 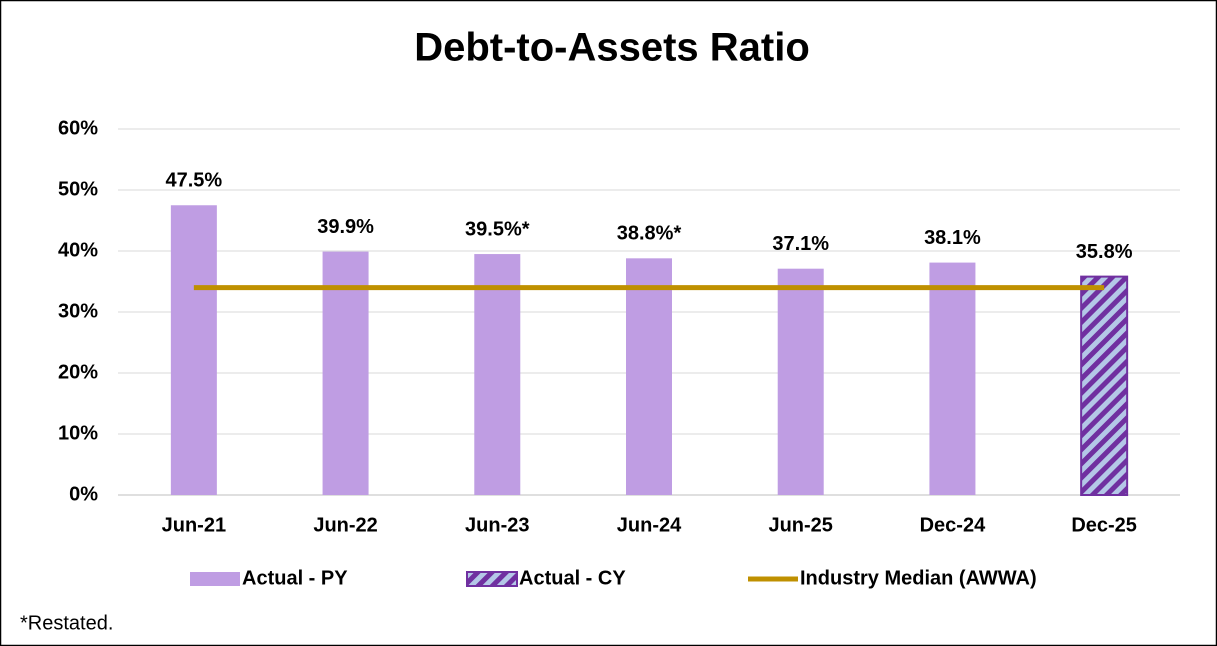 I want to click on y-tick-label: 30%, so click(x=78, y=311).